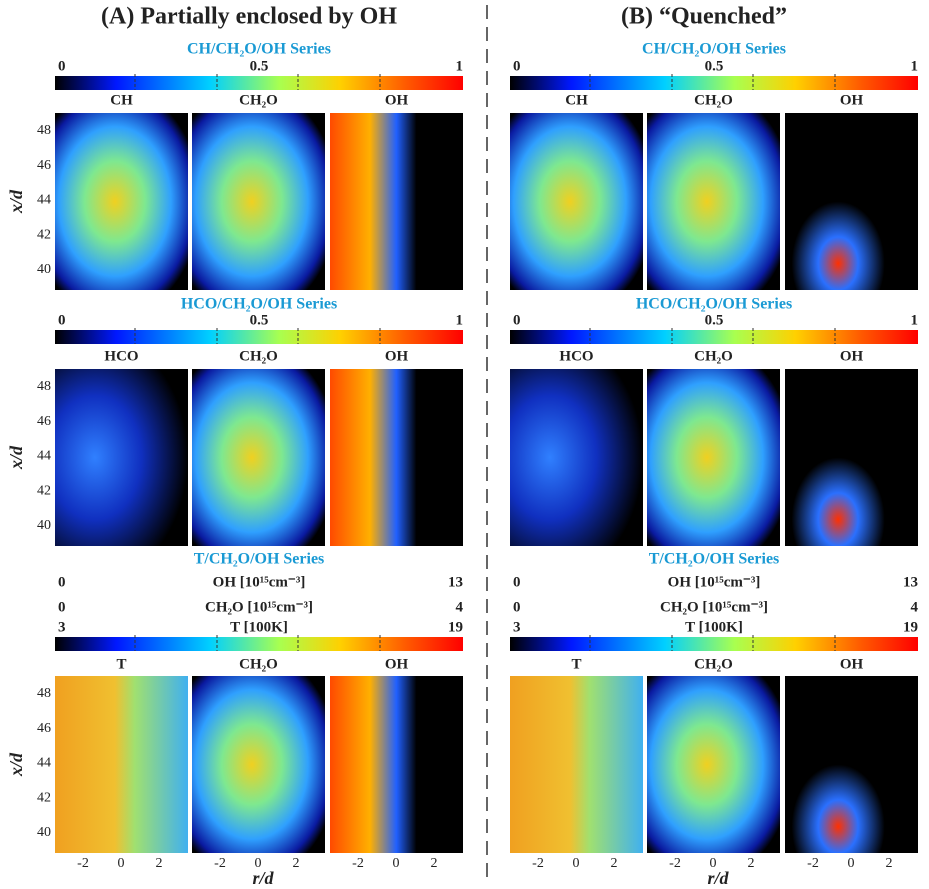  Describe the element at coordinates (249, 17) in the screenshot. I see `column-title: (A) Partially enclosed by OH` at that location.